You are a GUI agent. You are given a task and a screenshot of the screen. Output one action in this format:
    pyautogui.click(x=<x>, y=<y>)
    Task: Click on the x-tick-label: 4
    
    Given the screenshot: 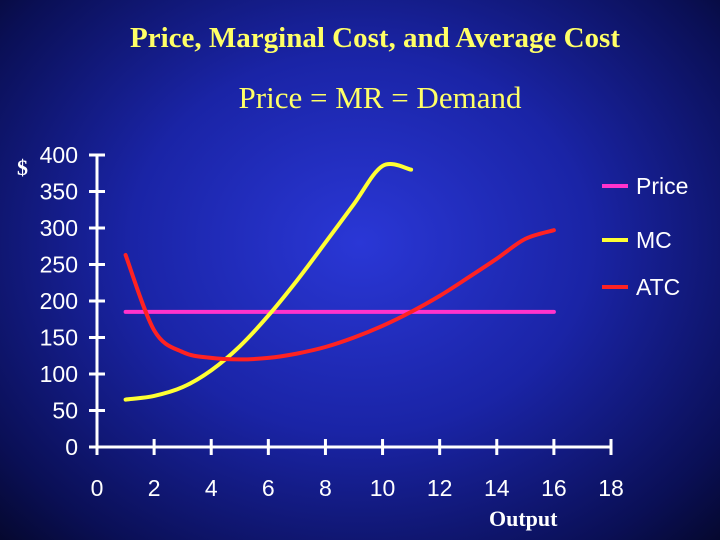 What is the action you would take?
    pyautogui.click(x=211, y=488)
    